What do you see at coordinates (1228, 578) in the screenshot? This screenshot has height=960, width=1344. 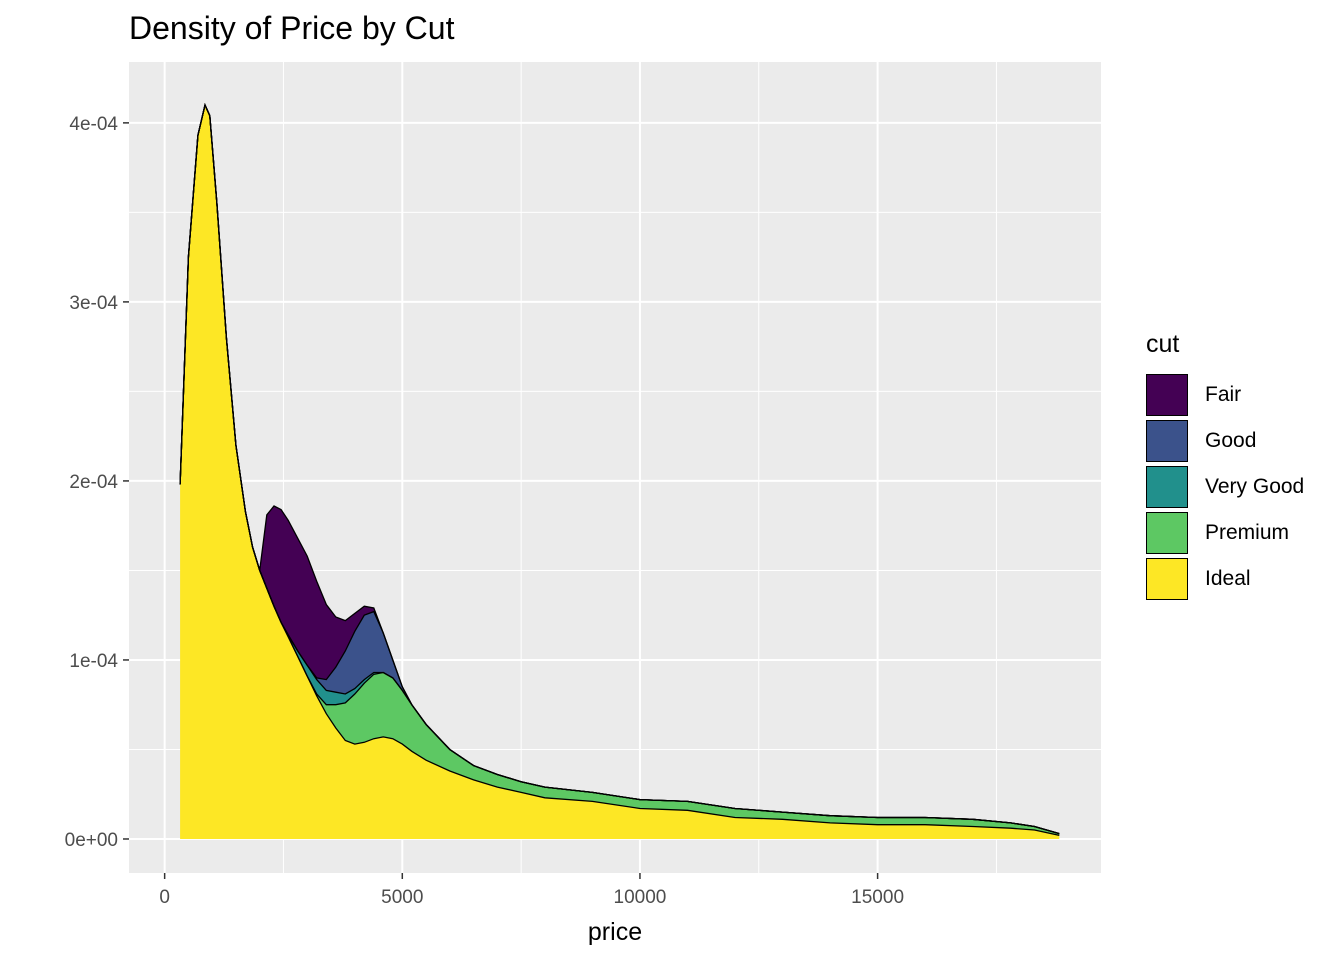 I see `legend-label: Ideal` at bounding box center [1228, 578].